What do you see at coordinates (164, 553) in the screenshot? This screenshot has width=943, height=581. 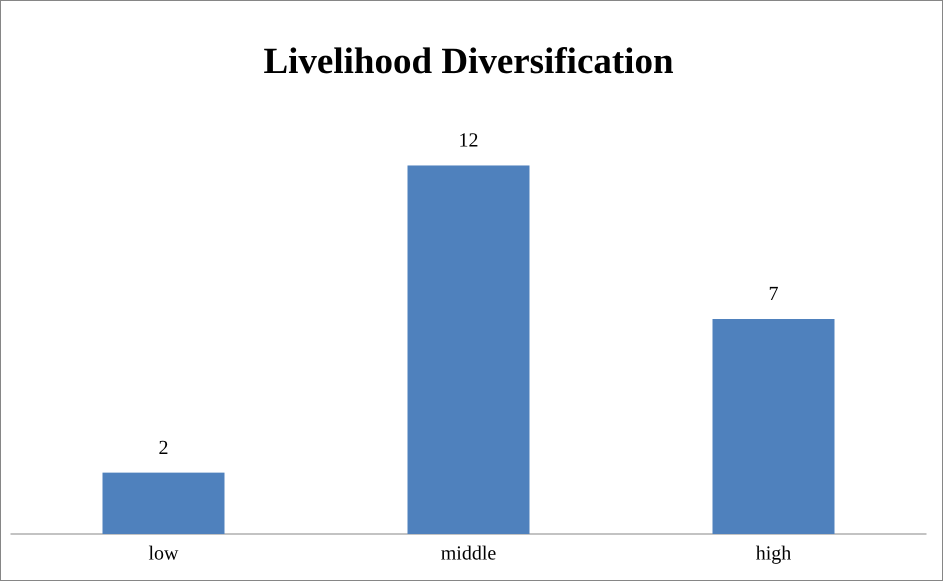 I see `x-tick-label: low` at bounding box center [164, 553].